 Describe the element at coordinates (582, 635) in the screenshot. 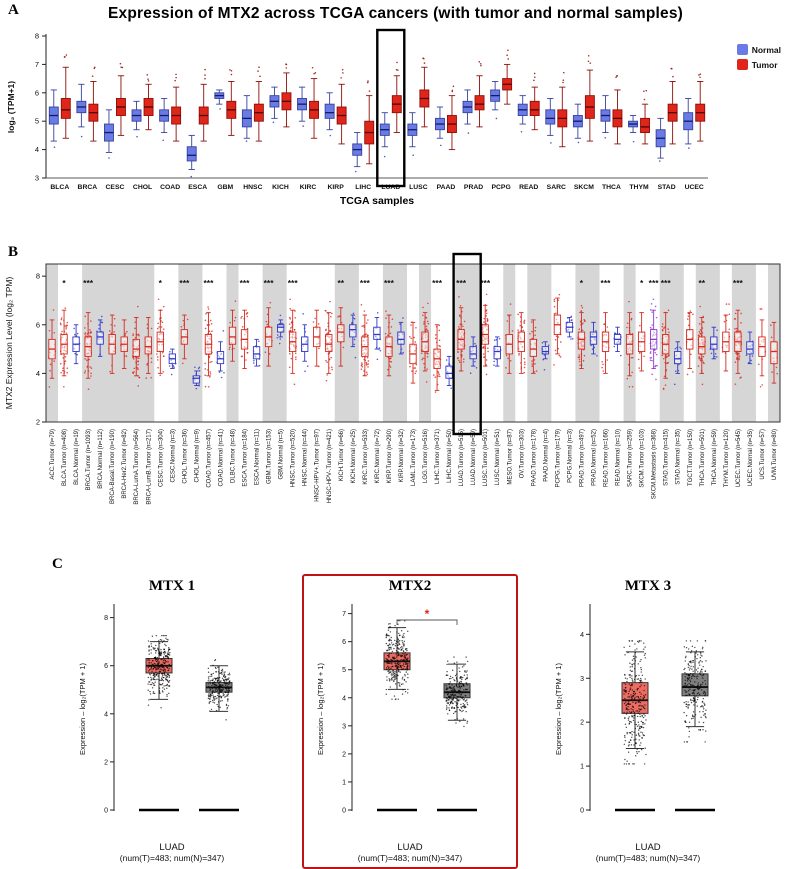

I see `svg-text: 4` at that location.